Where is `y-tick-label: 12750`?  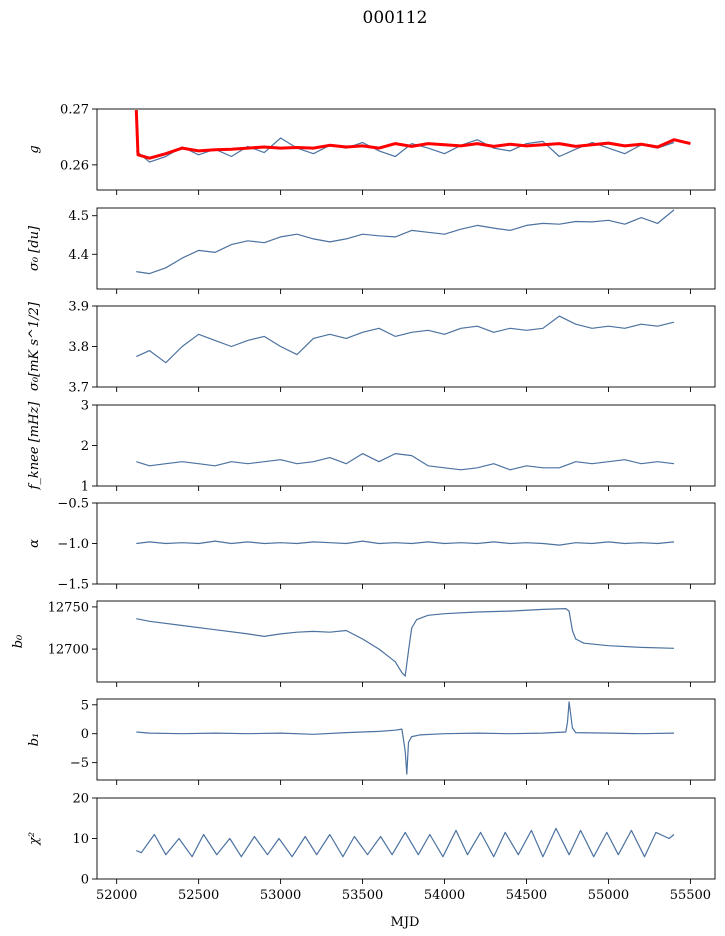
y-tick-label: 12750 is located at coordinates (68, 607).